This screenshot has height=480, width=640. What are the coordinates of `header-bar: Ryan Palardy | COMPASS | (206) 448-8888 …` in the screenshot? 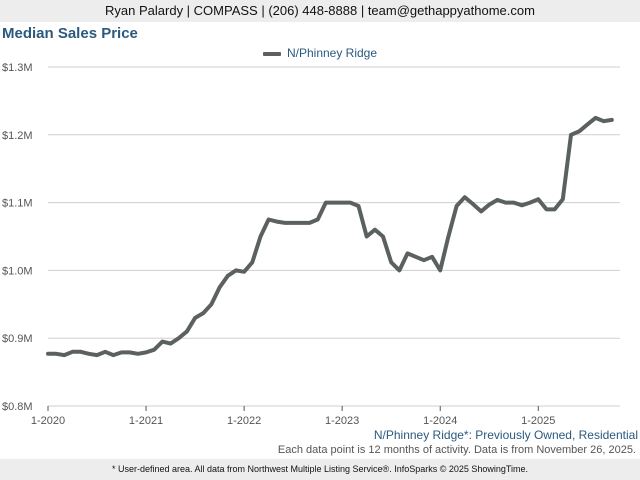 It's located at (320, 11).